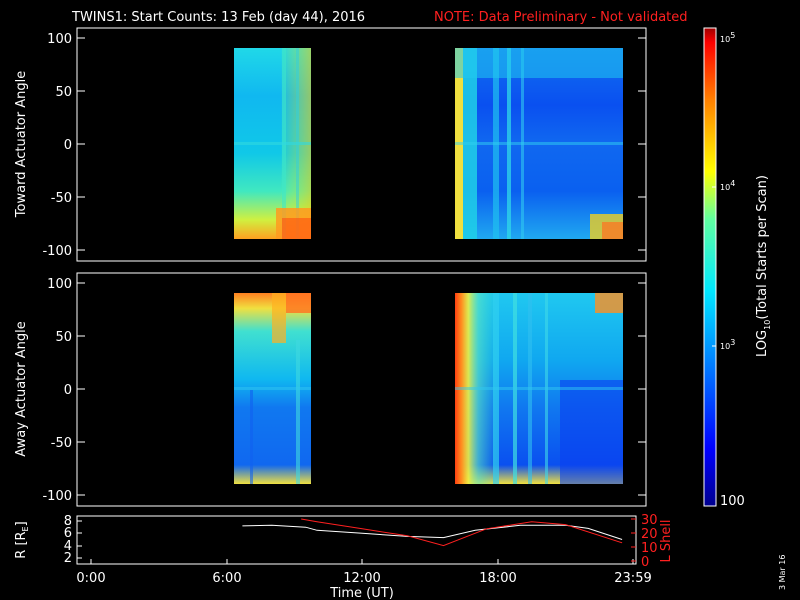 This screenshot has height=600, width=800. I want to click on xtick-2359: 23:59, so click(632, 578).